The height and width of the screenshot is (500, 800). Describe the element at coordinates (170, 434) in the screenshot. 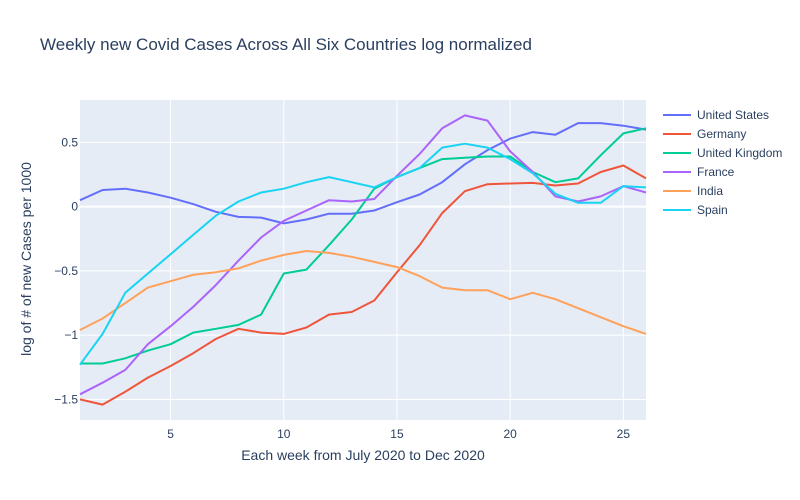

I see `x-tick-label: 5` at that location.